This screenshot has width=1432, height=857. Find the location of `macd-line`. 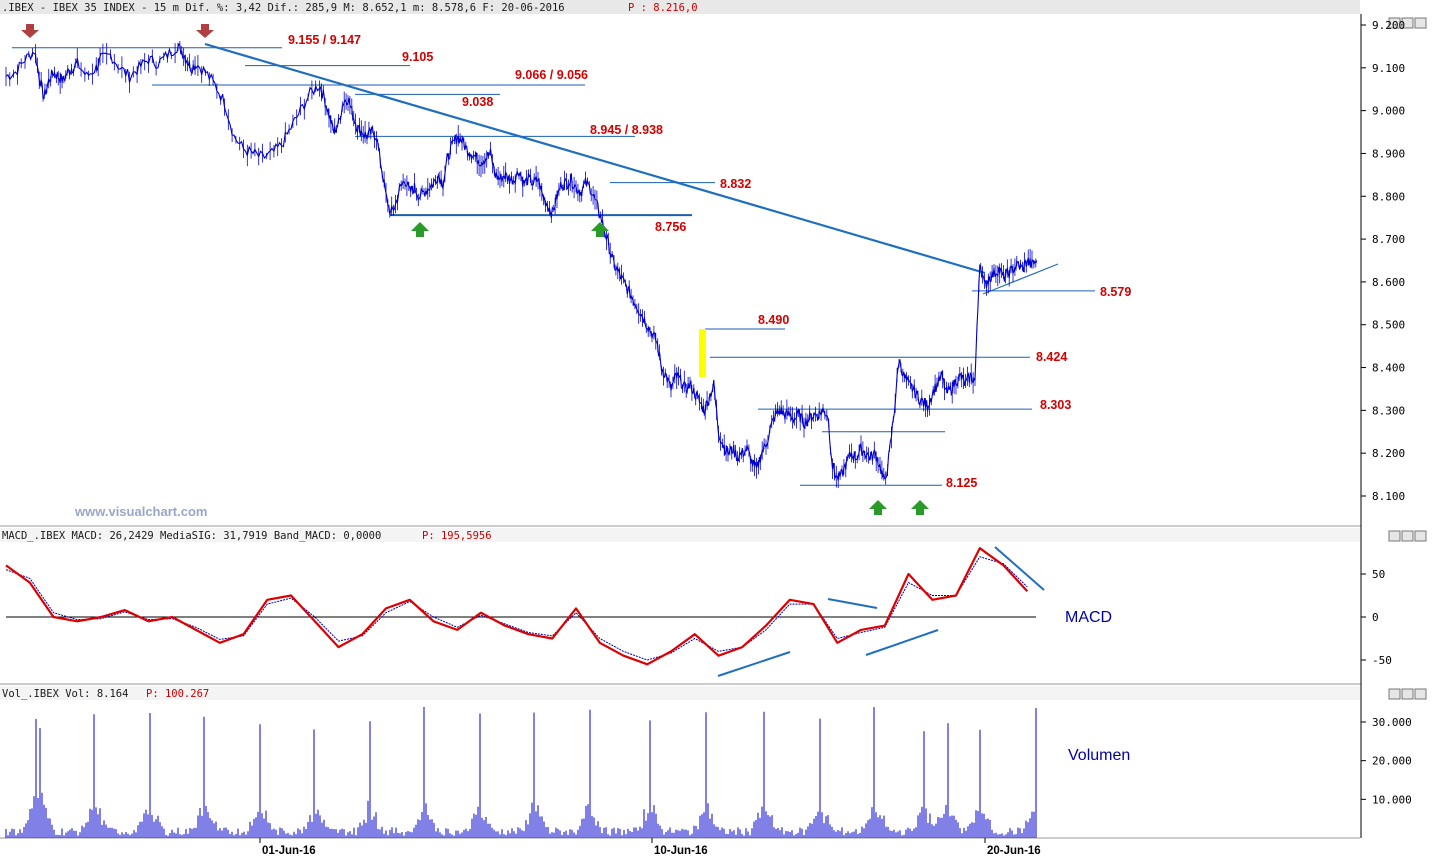

macd-line is located at coordinates (517, 606).